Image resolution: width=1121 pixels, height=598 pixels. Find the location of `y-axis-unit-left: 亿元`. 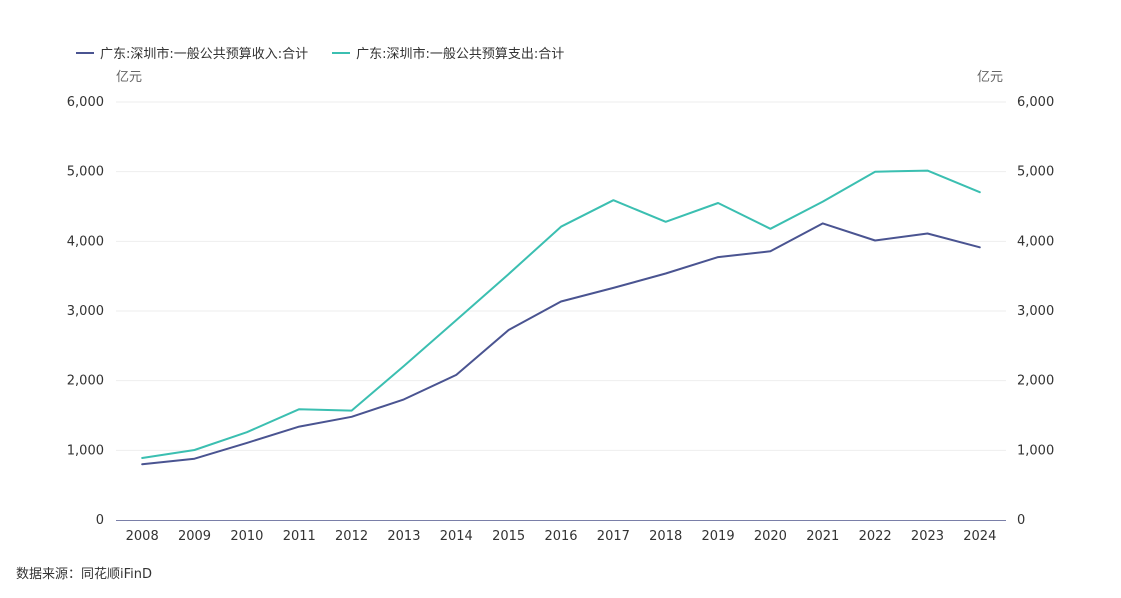

y-axis-unit-left: 亿元 is located at coordinates (129, 77).